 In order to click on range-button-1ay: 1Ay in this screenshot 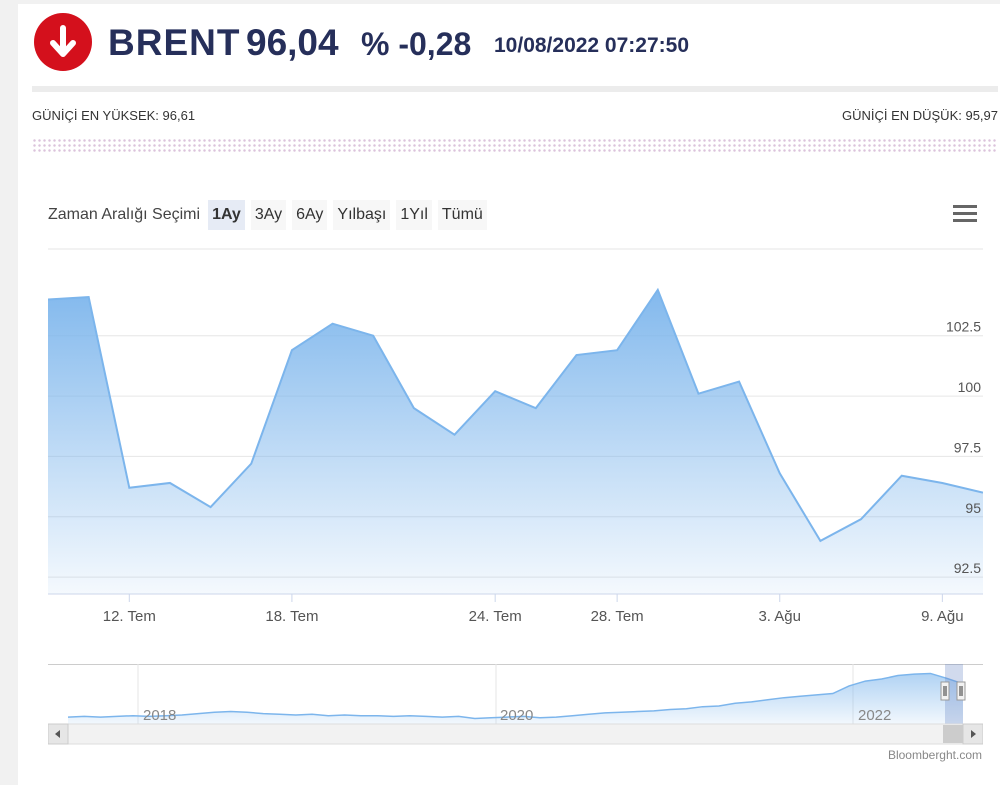, I will do `click(226, 215)`.